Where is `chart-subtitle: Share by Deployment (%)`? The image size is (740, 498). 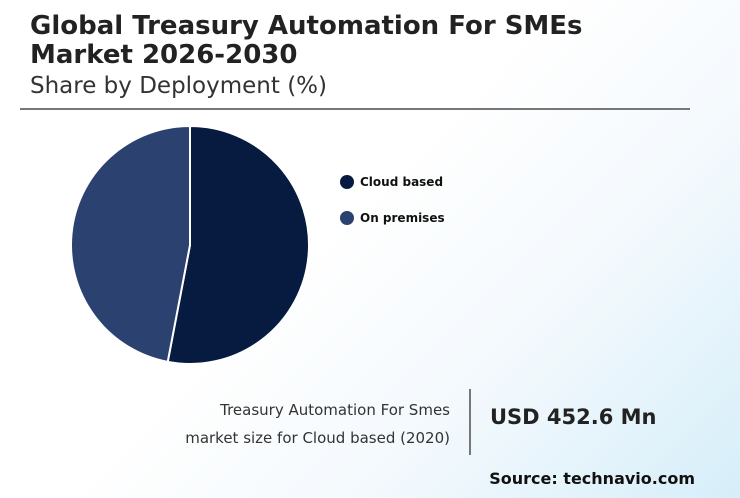 chart-subtitle: Share by Deployment (%) is located at coordinates (179, 86).